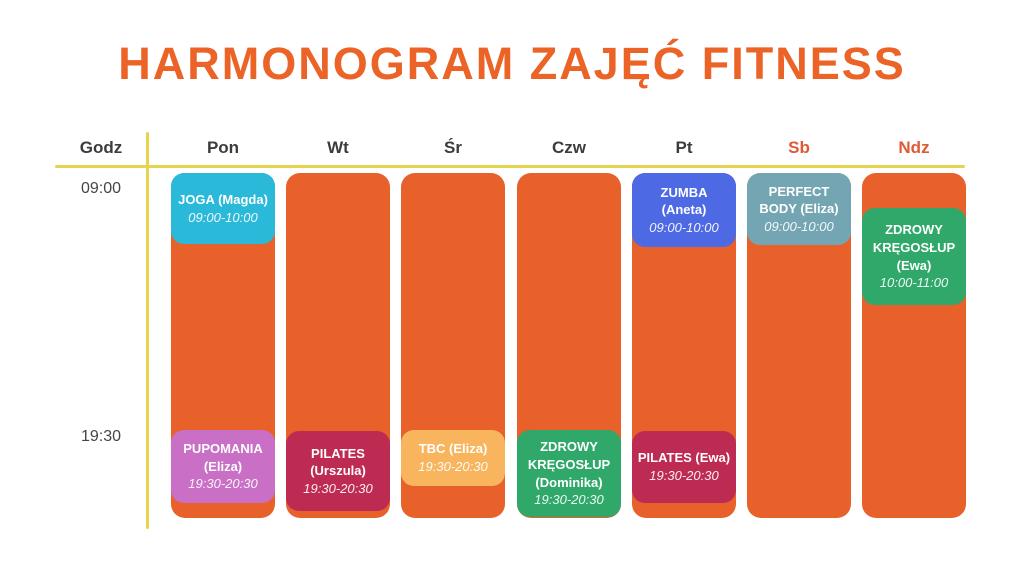  I want to click on event-title: ZDROWY KRĘGOSŁUP (Ewa), so click(914, 247).